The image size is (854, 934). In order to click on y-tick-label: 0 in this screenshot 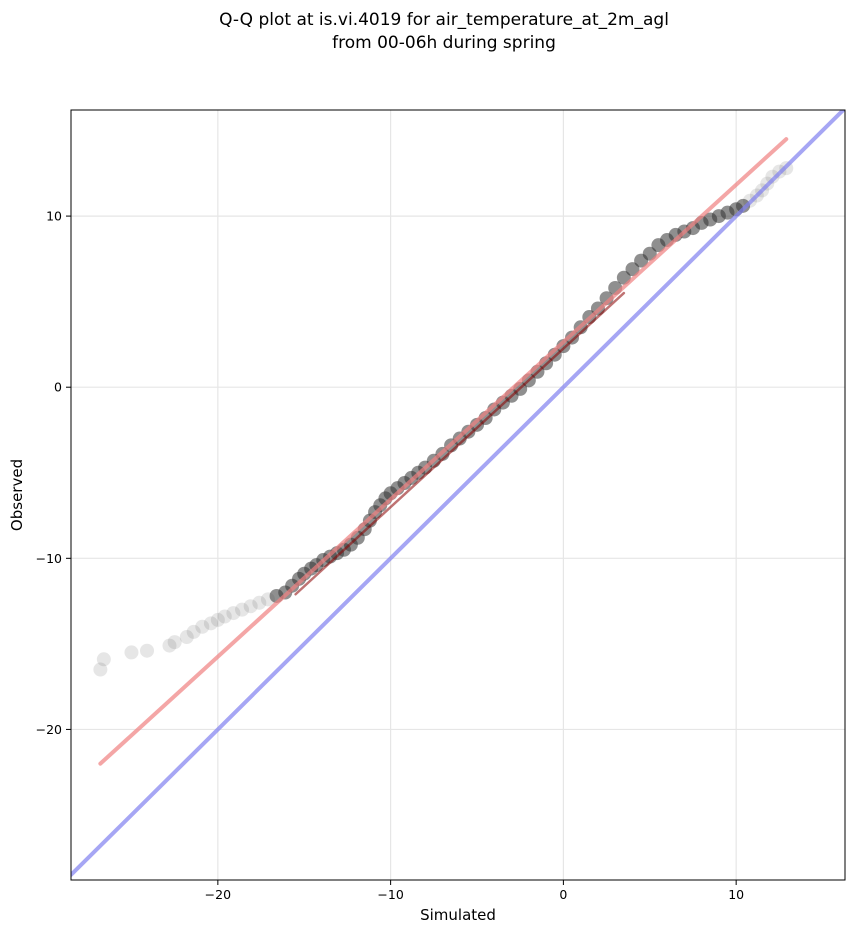, I will do `click(58, 387)`.